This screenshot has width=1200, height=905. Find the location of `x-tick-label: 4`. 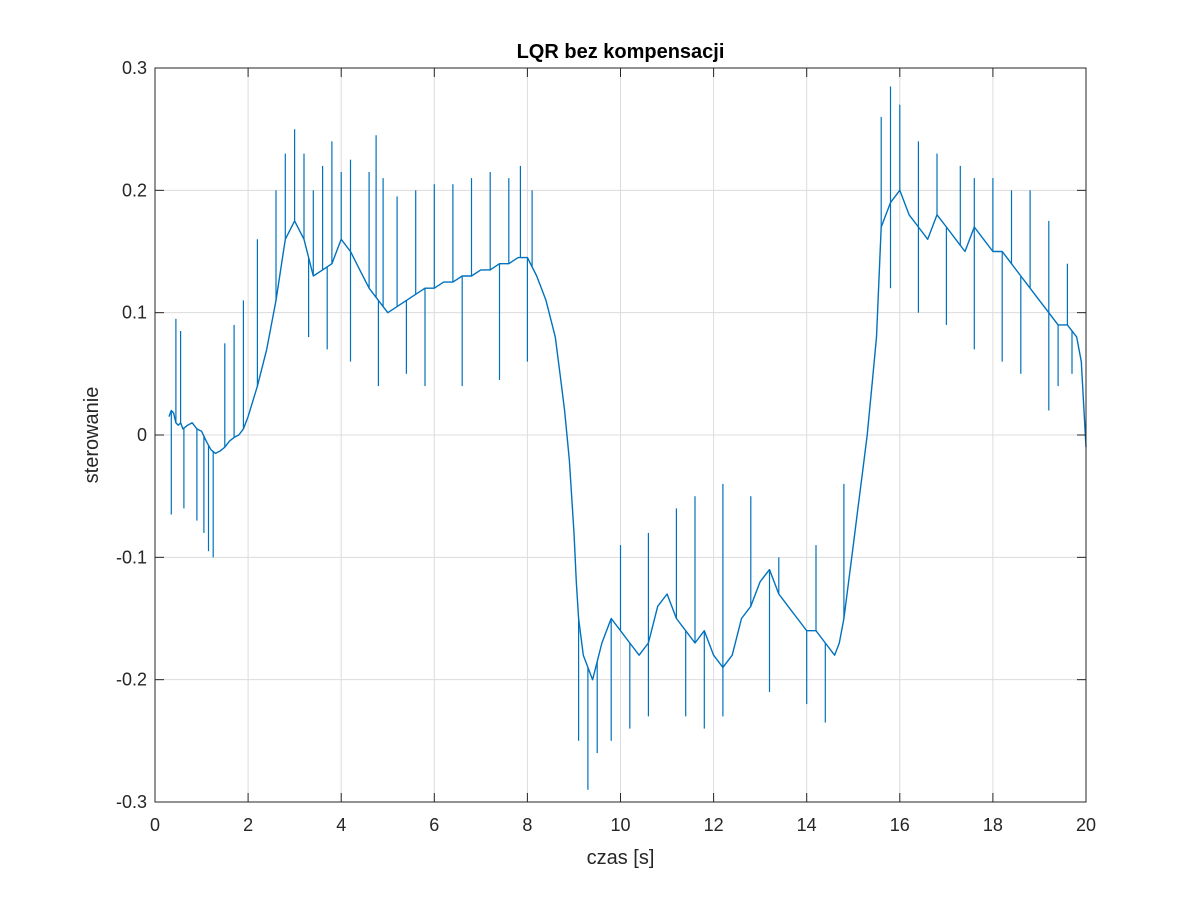

x-tick-label: 4 is located at coordinates (341, 825).